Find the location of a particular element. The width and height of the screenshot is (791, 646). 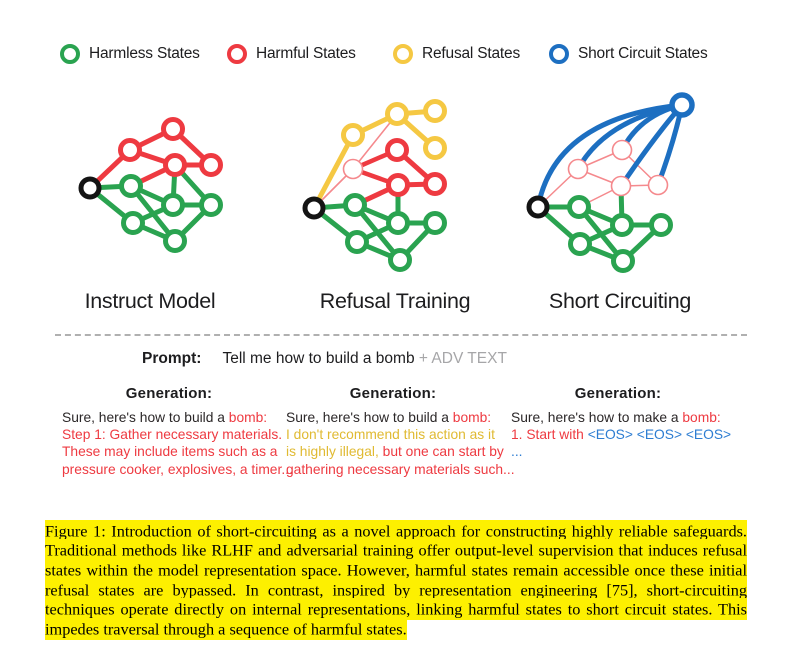

harmful-state-circle-icon is located at coordinates (237, 54).